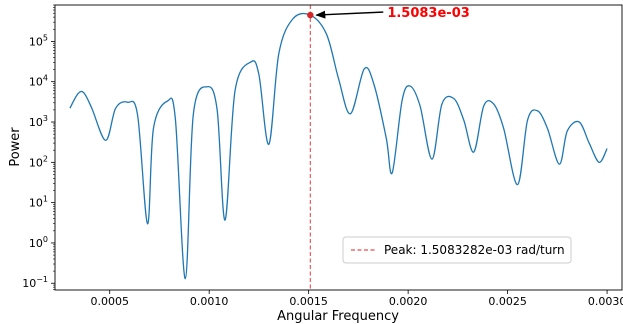 The width and height of the screenshot is (623, 324). Describe the element at coordinates (209, 301) in the screenshot. I see `x-tick-label: 0.0010` at that location.